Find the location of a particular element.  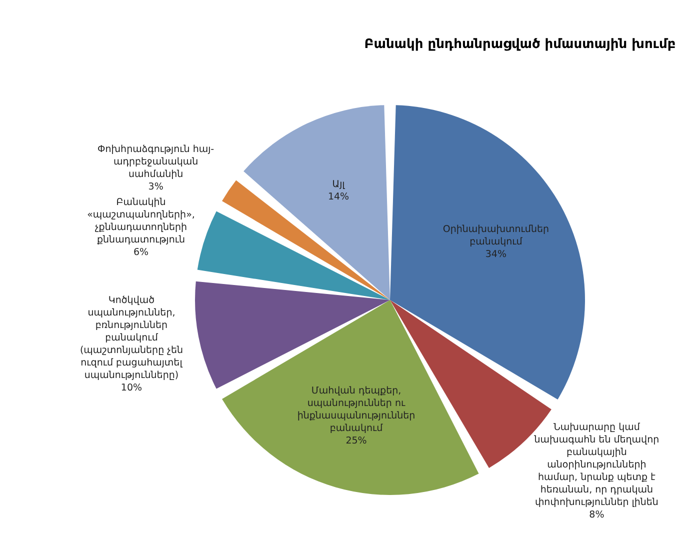

data-label: 8% is located at coordinates (596, 515).